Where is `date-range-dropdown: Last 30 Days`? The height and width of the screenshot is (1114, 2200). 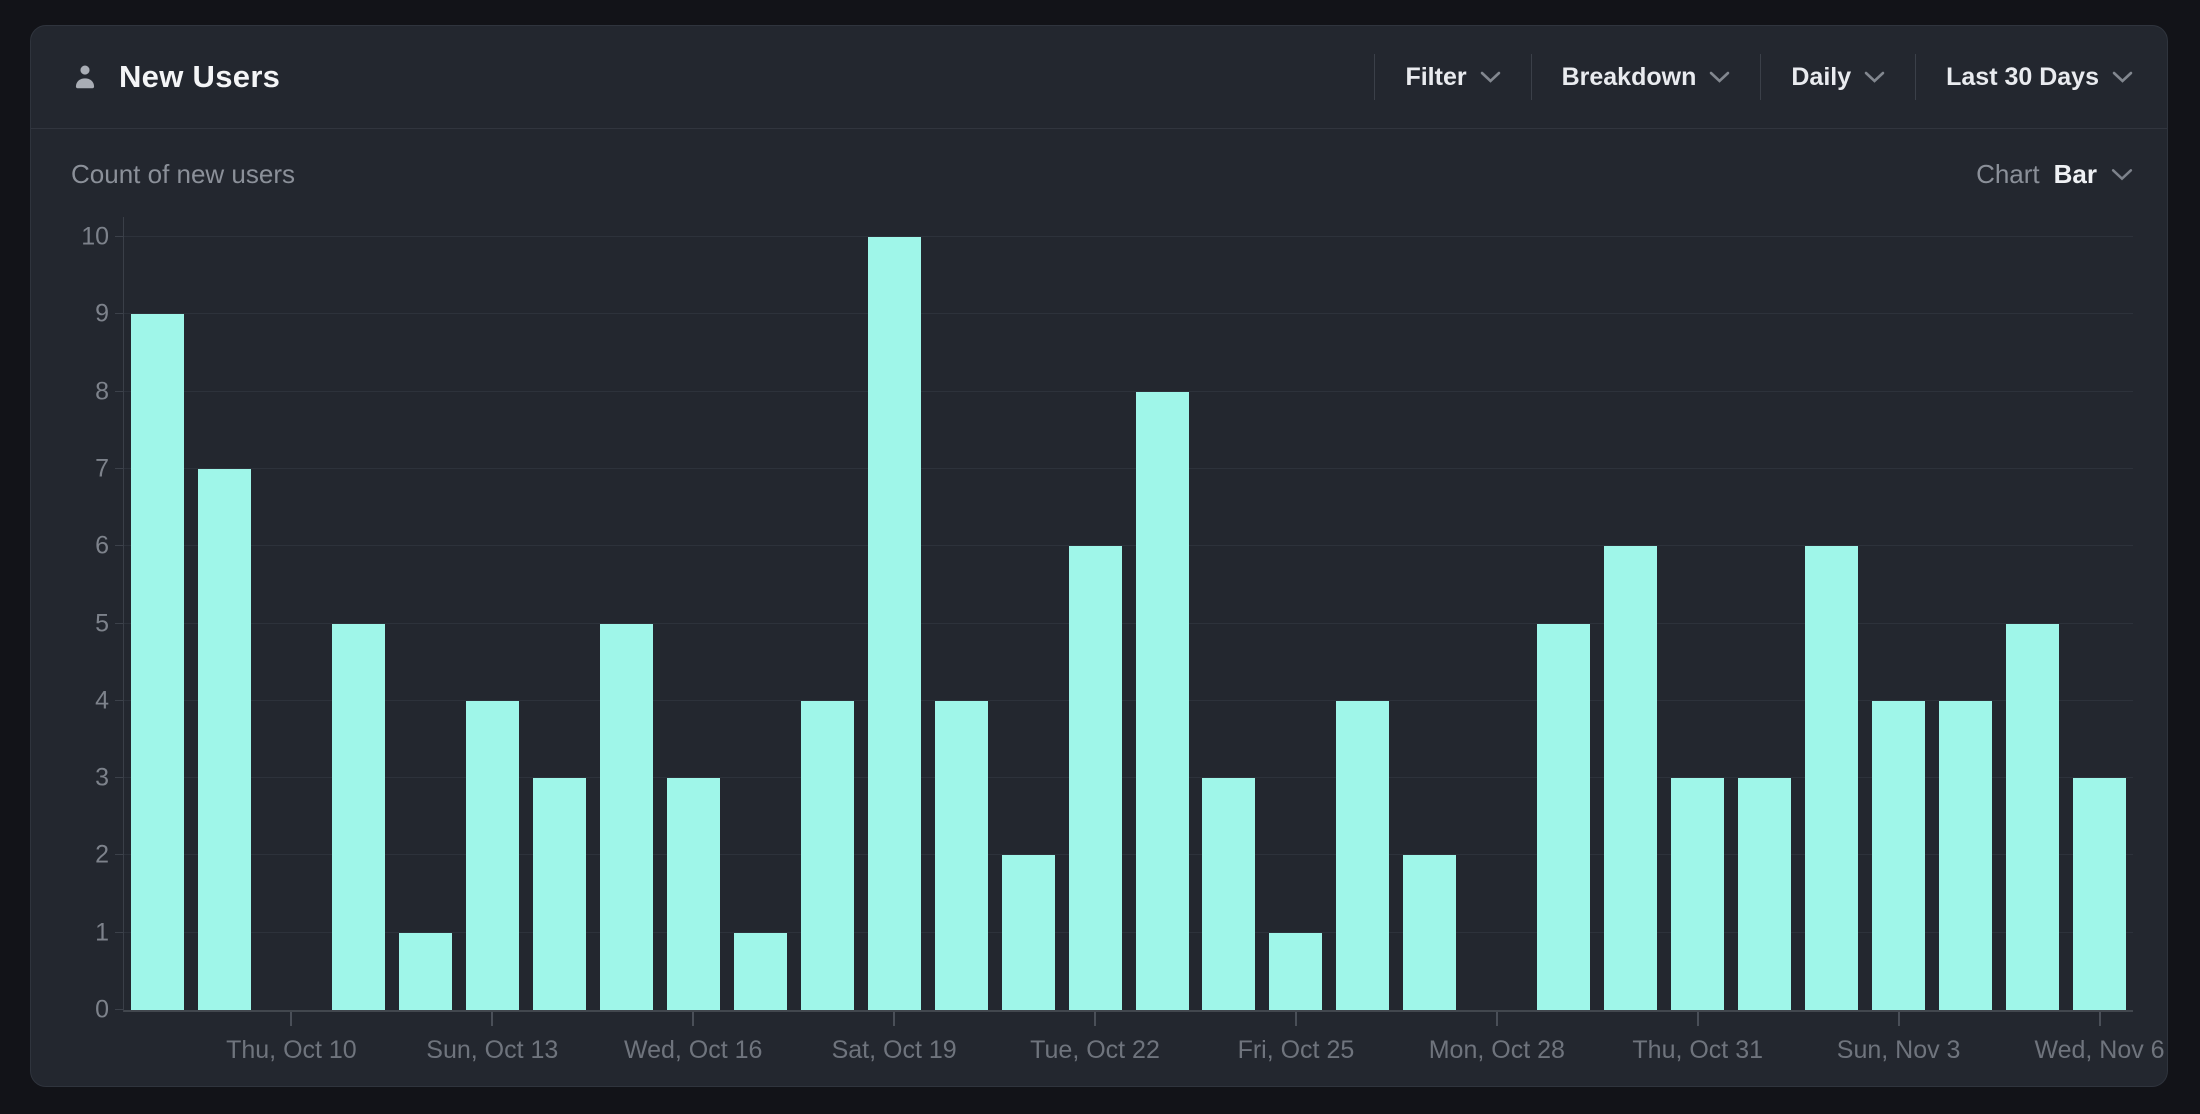 date-range-dropdown: Last 30 Days is located at coordinates (2026, 77).